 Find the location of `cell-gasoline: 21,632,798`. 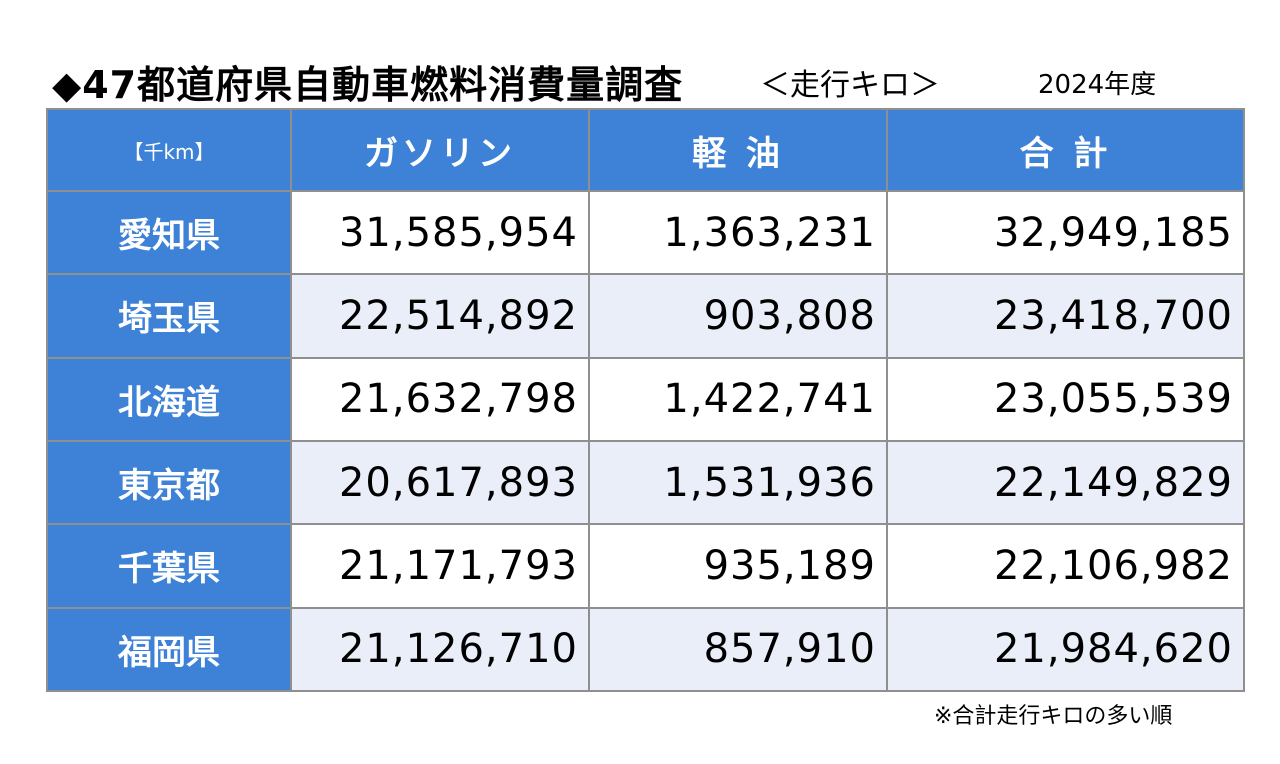

cell-gasoline: 21,632,798 is located at coordinates (440, 399).